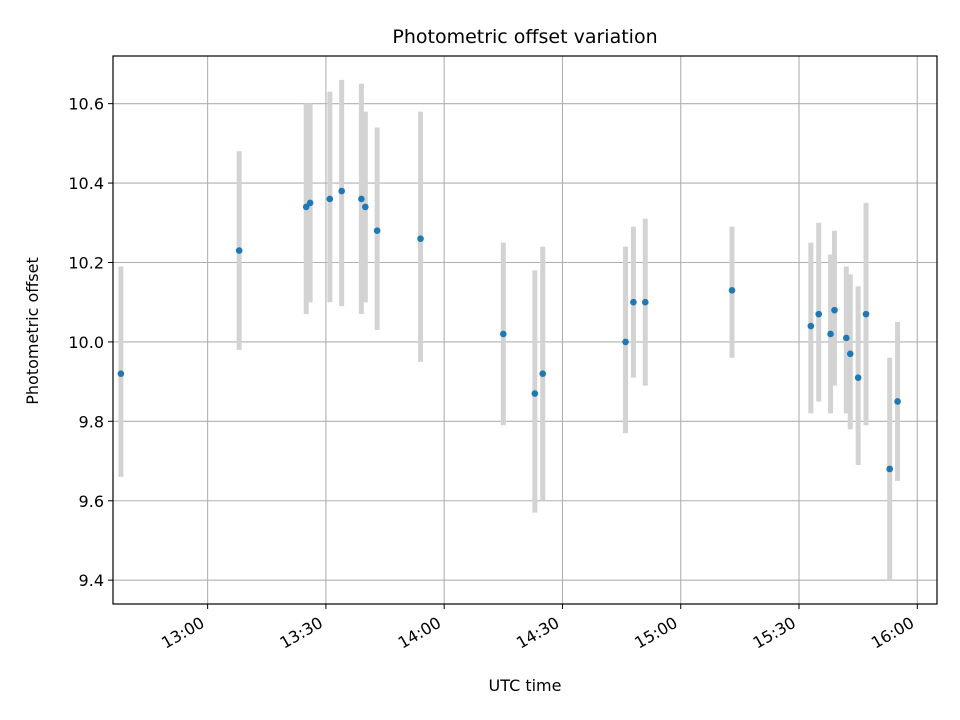  Describe the element at coordinates (86, 104) in the screenshot. I see `y-tick-label: 10.6` at that location.